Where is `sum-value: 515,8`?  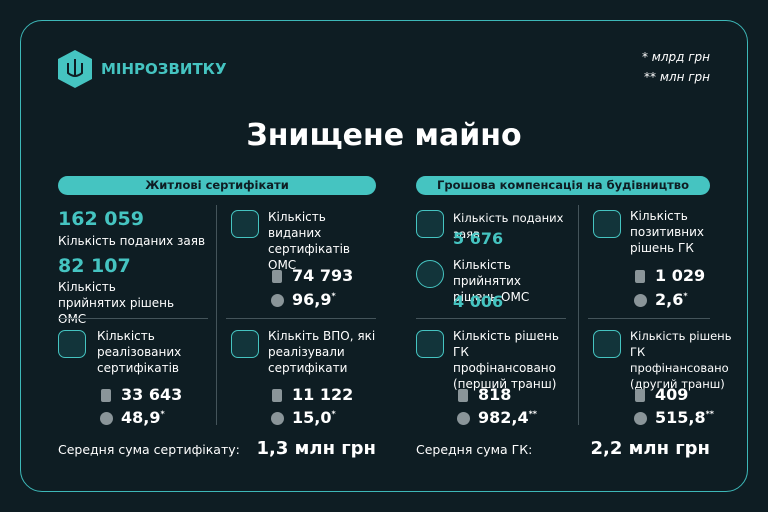
sum-value: 515,8 is located at coordinates (680, 417).